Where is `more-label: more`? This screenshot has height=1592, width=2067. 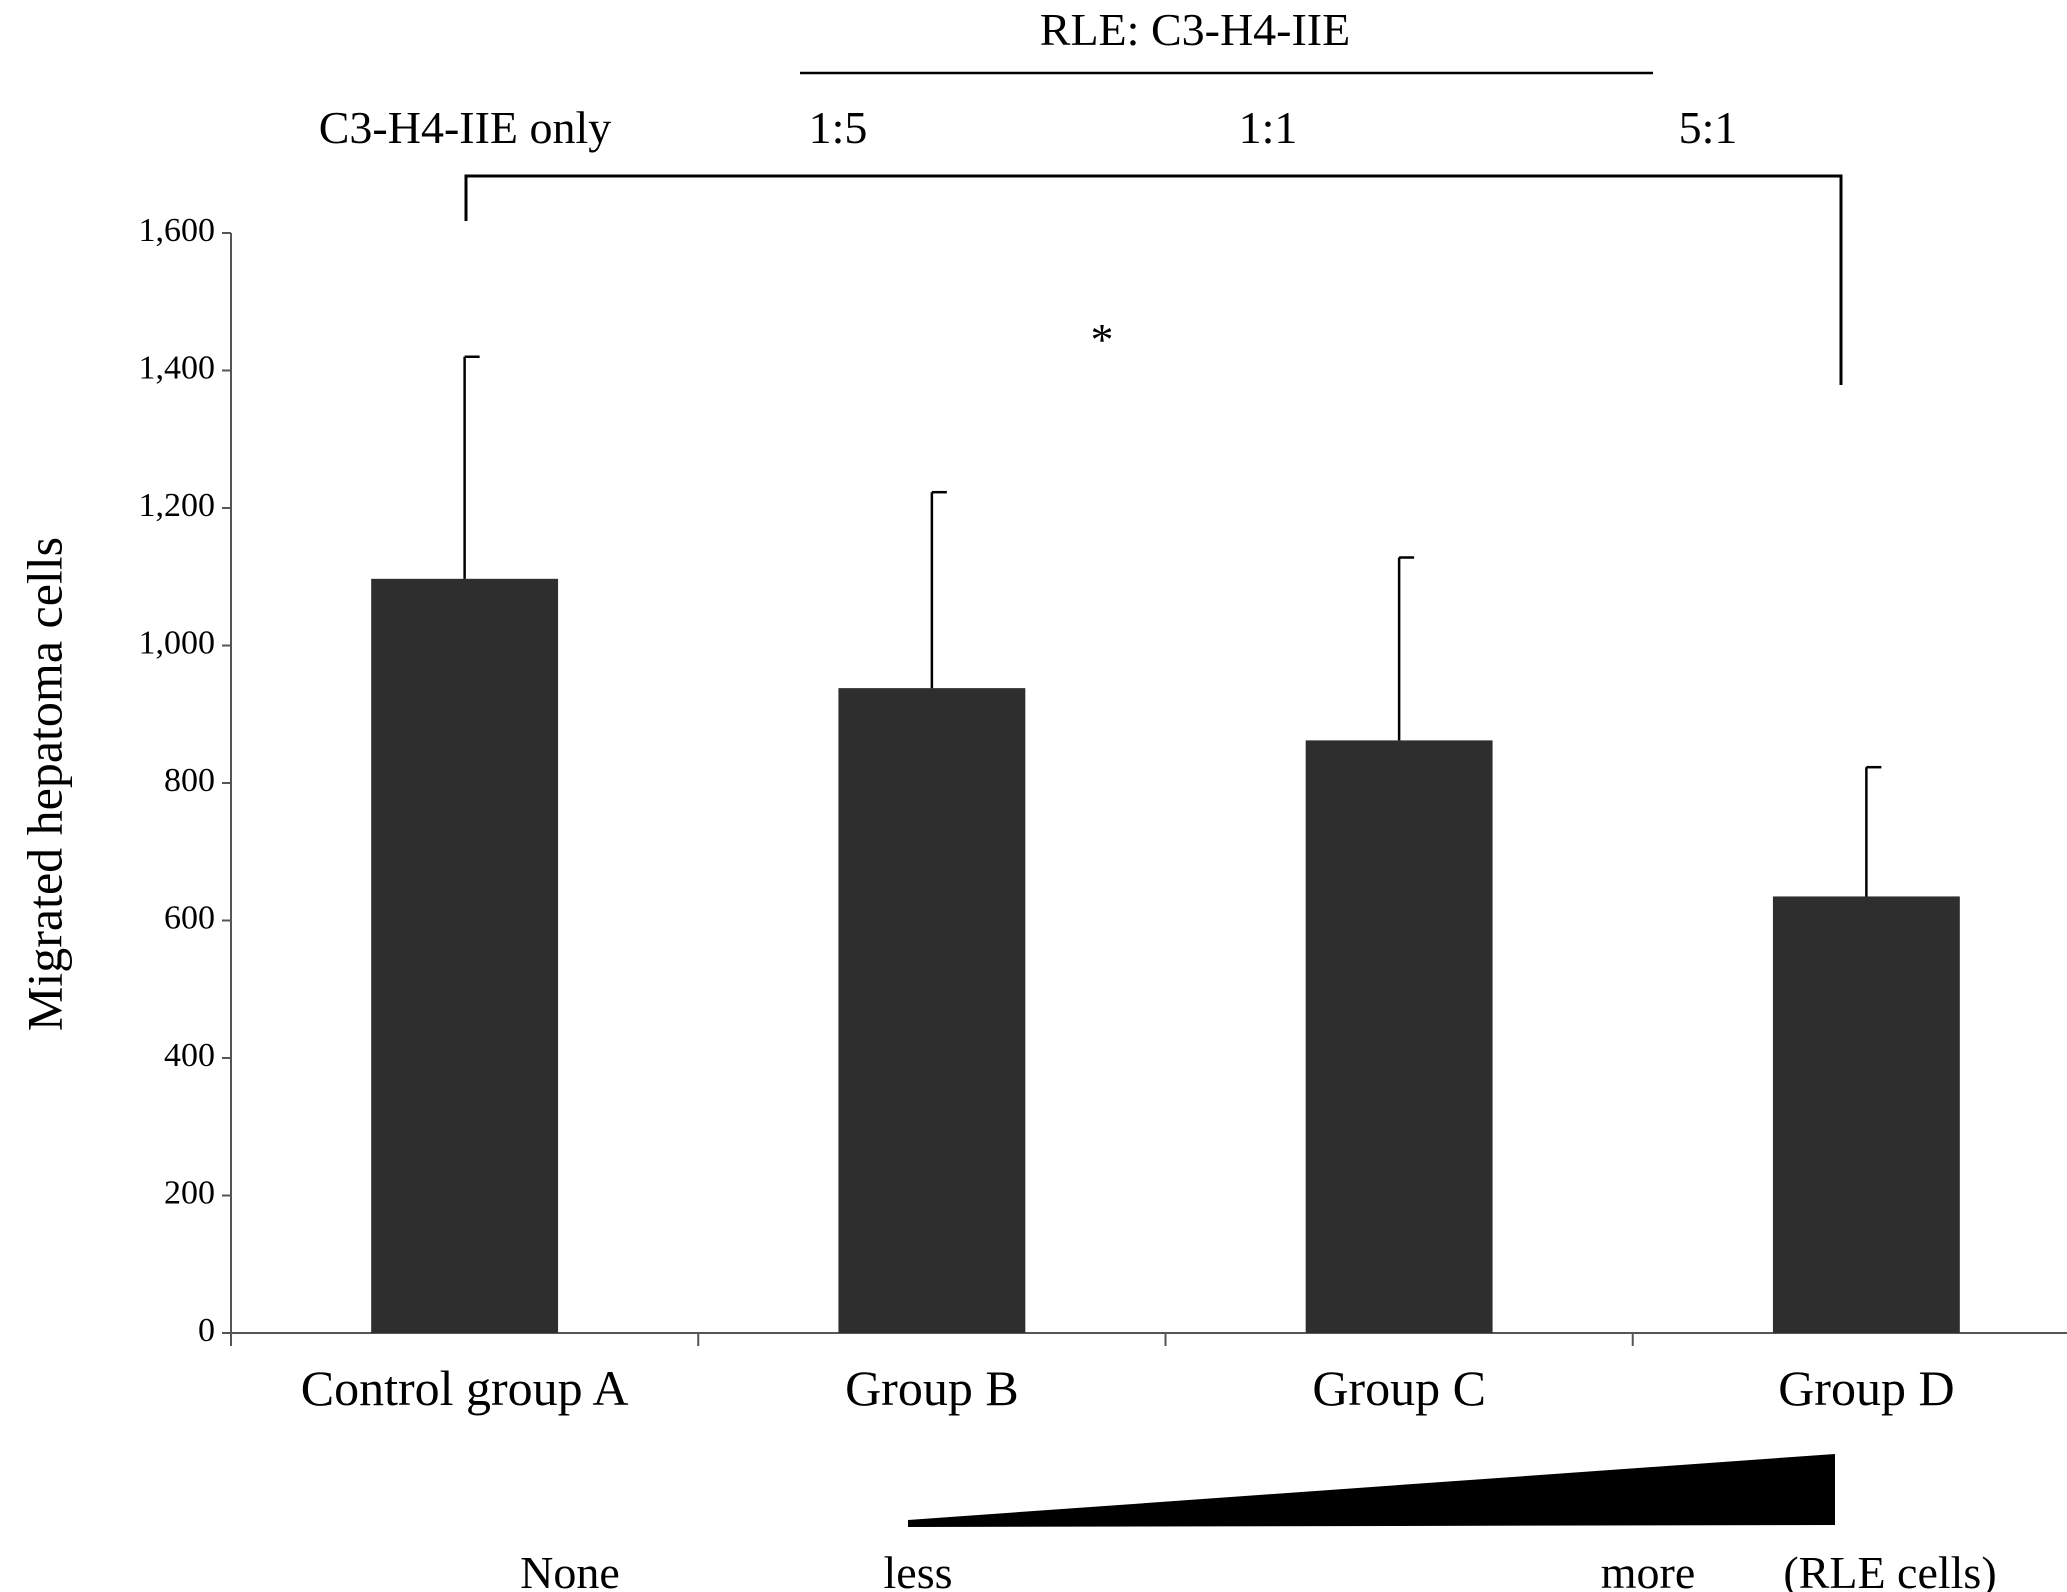
more-label: more is located at coordinates (1648, 1569).